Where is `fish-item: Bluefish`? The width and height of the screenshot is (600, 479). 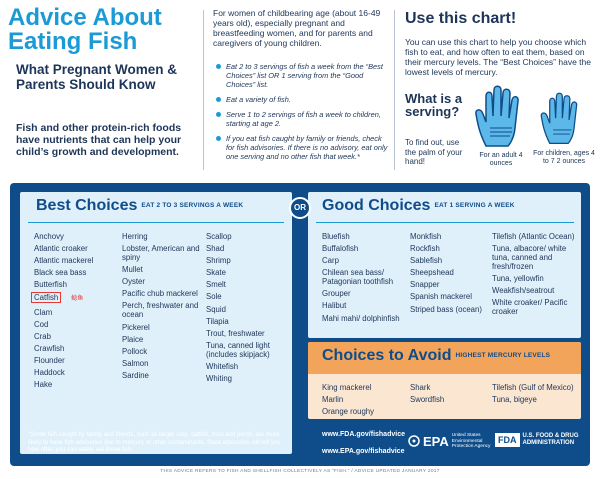 fish-item: Bluefish is located at coordinates (336, 236).